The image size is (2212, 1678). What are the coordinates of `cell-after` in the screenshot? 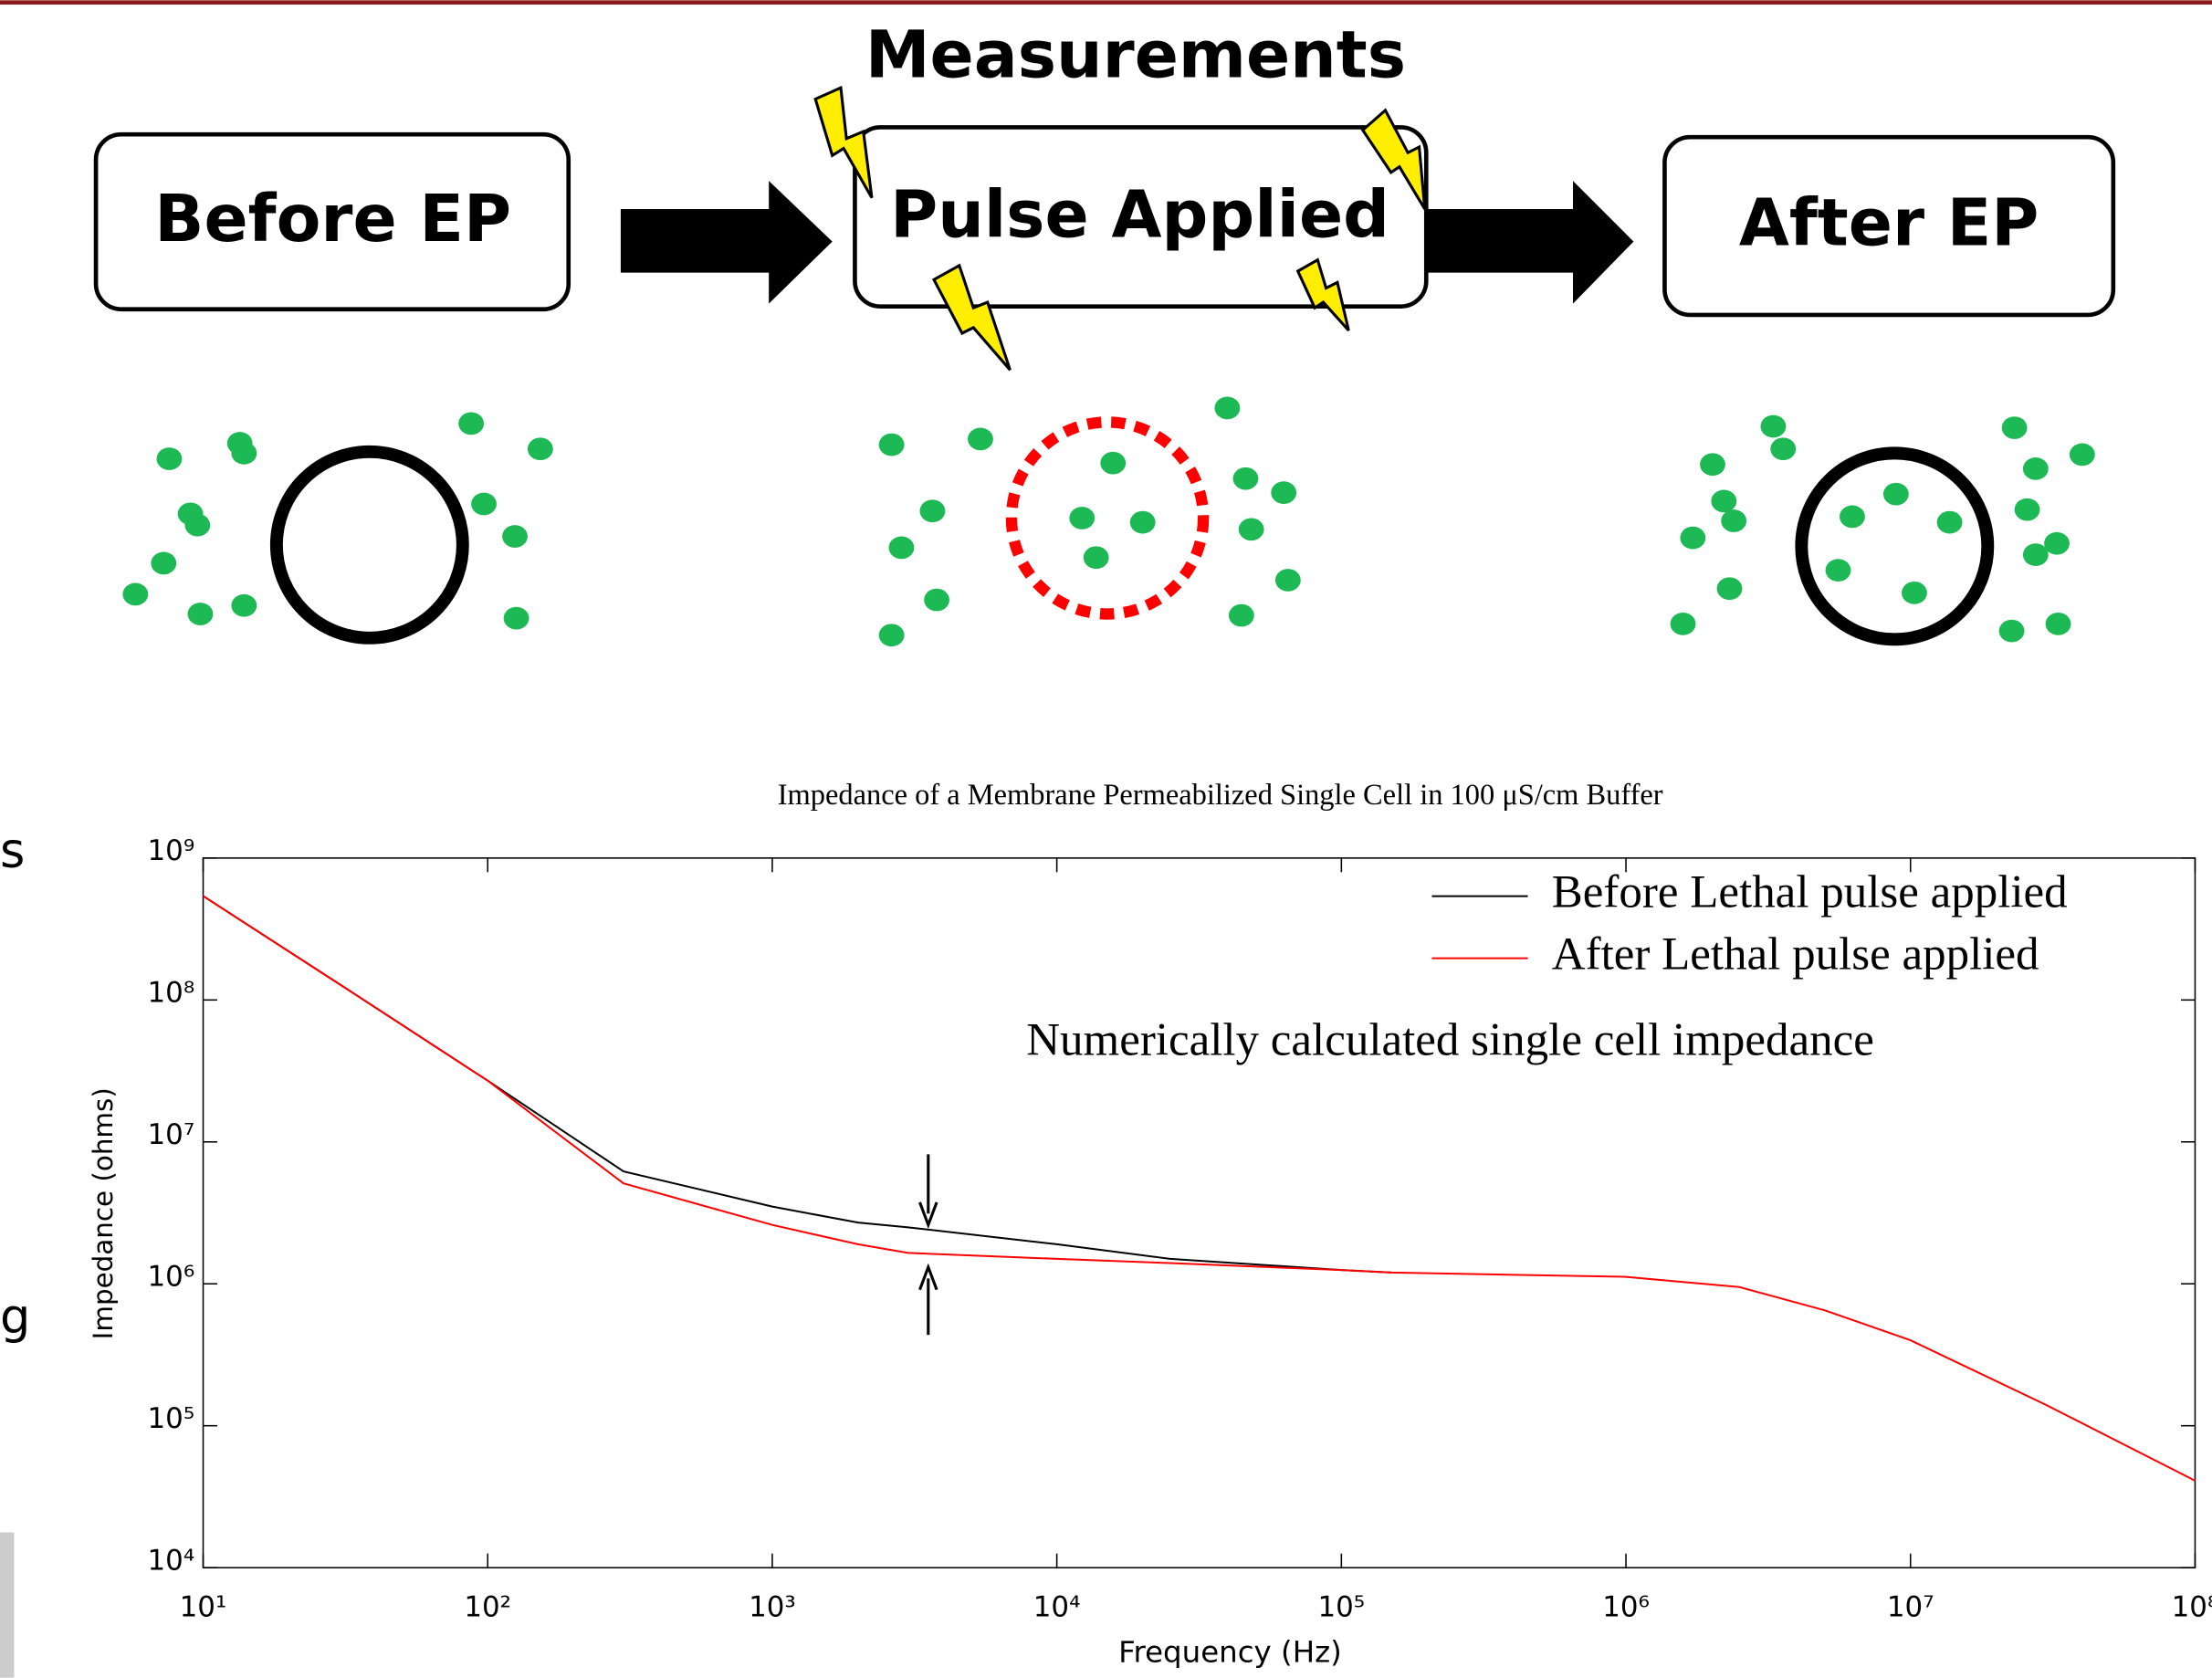 It's located at (1895, 546).